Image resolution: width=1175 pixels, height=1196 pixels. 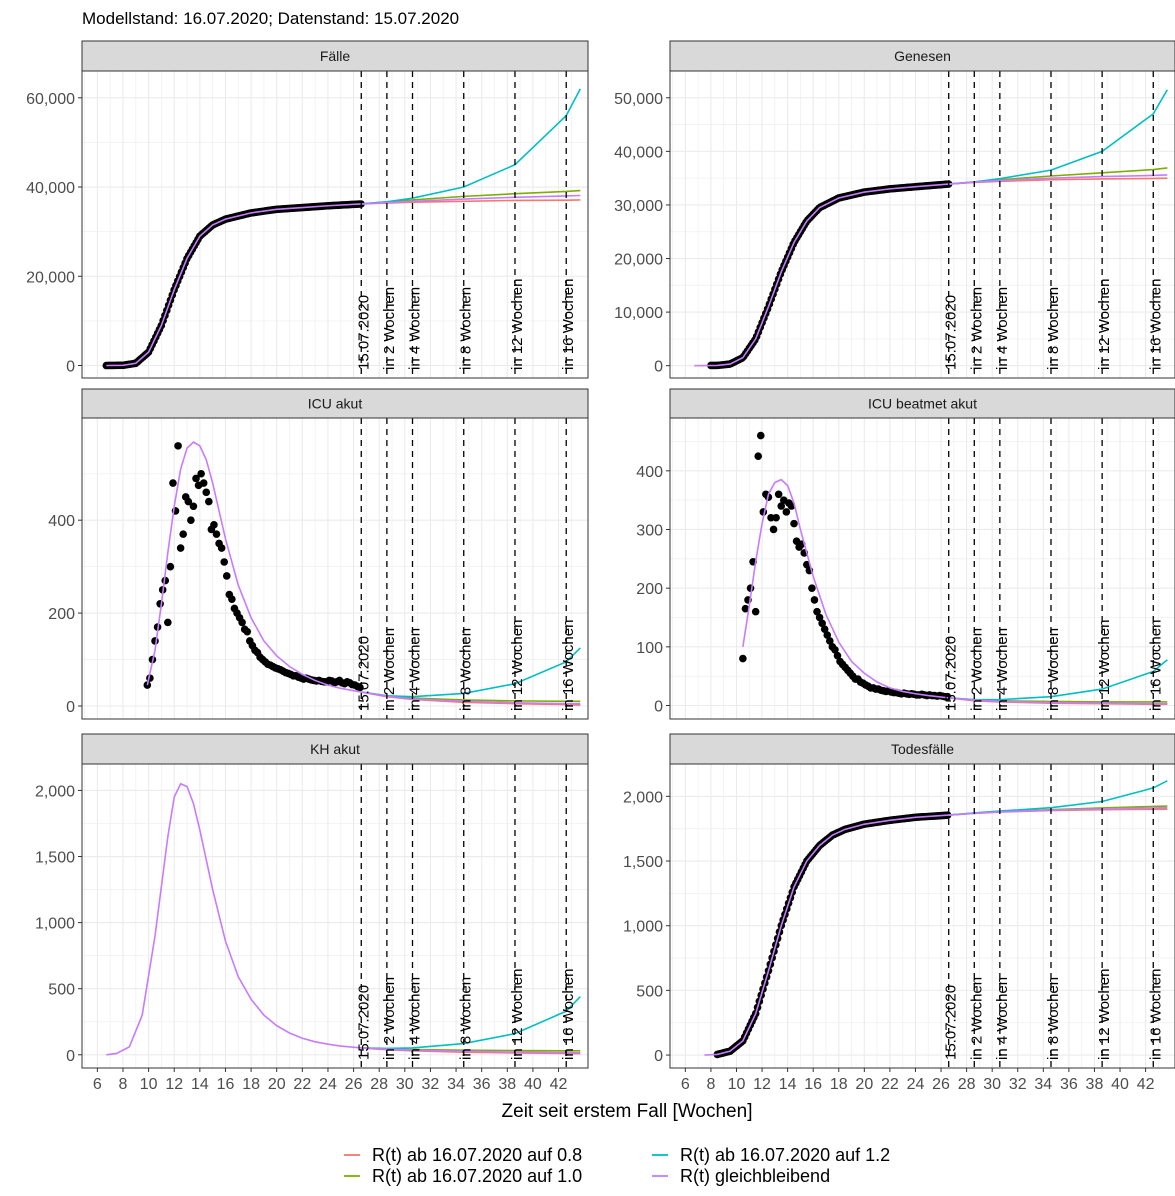 I want to click on y-tick-label: 200, so click(x=649, y=589).